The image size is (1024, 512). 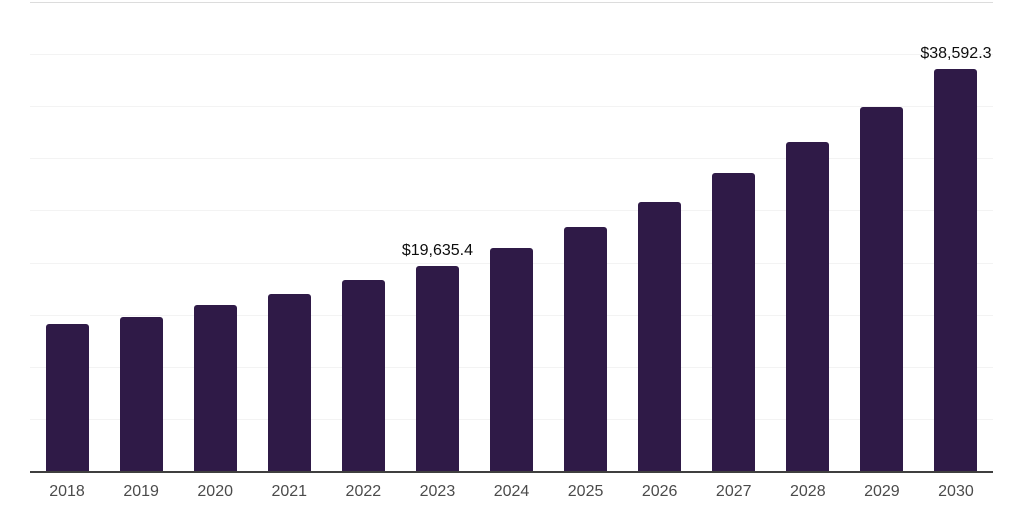 I want to click on x-tick-label-2019: 2019, so click(x=141, y=491).